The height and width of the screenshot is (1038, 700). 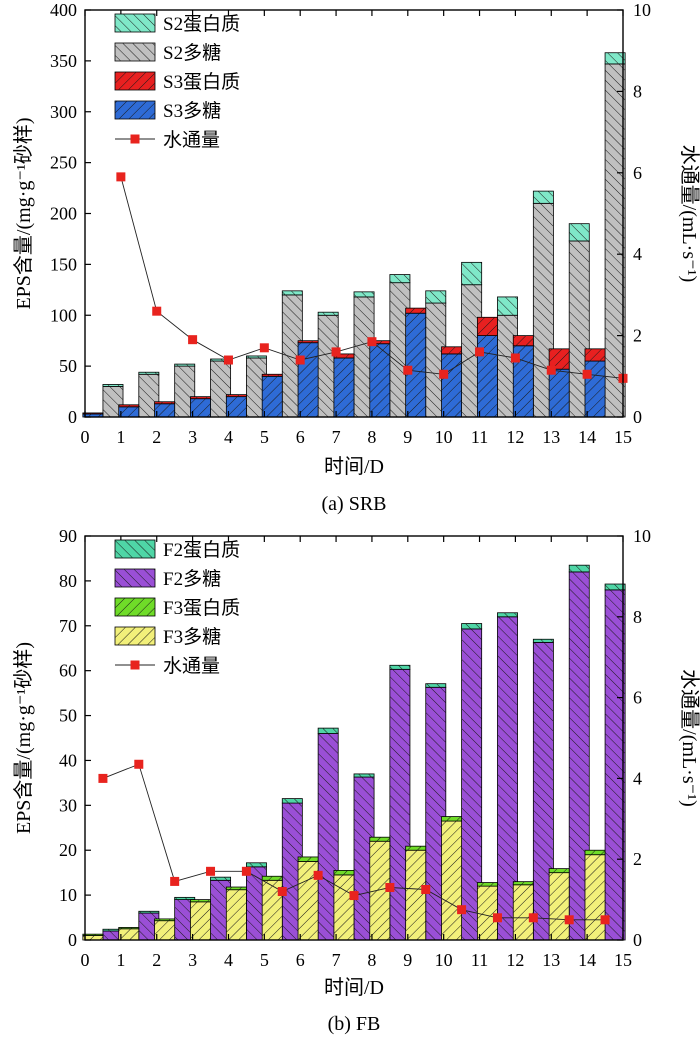 What do you see at coordinates (192, 53) in the screenshot?
I see `legend-label: S2多糖` at bounding box center [192, 53].